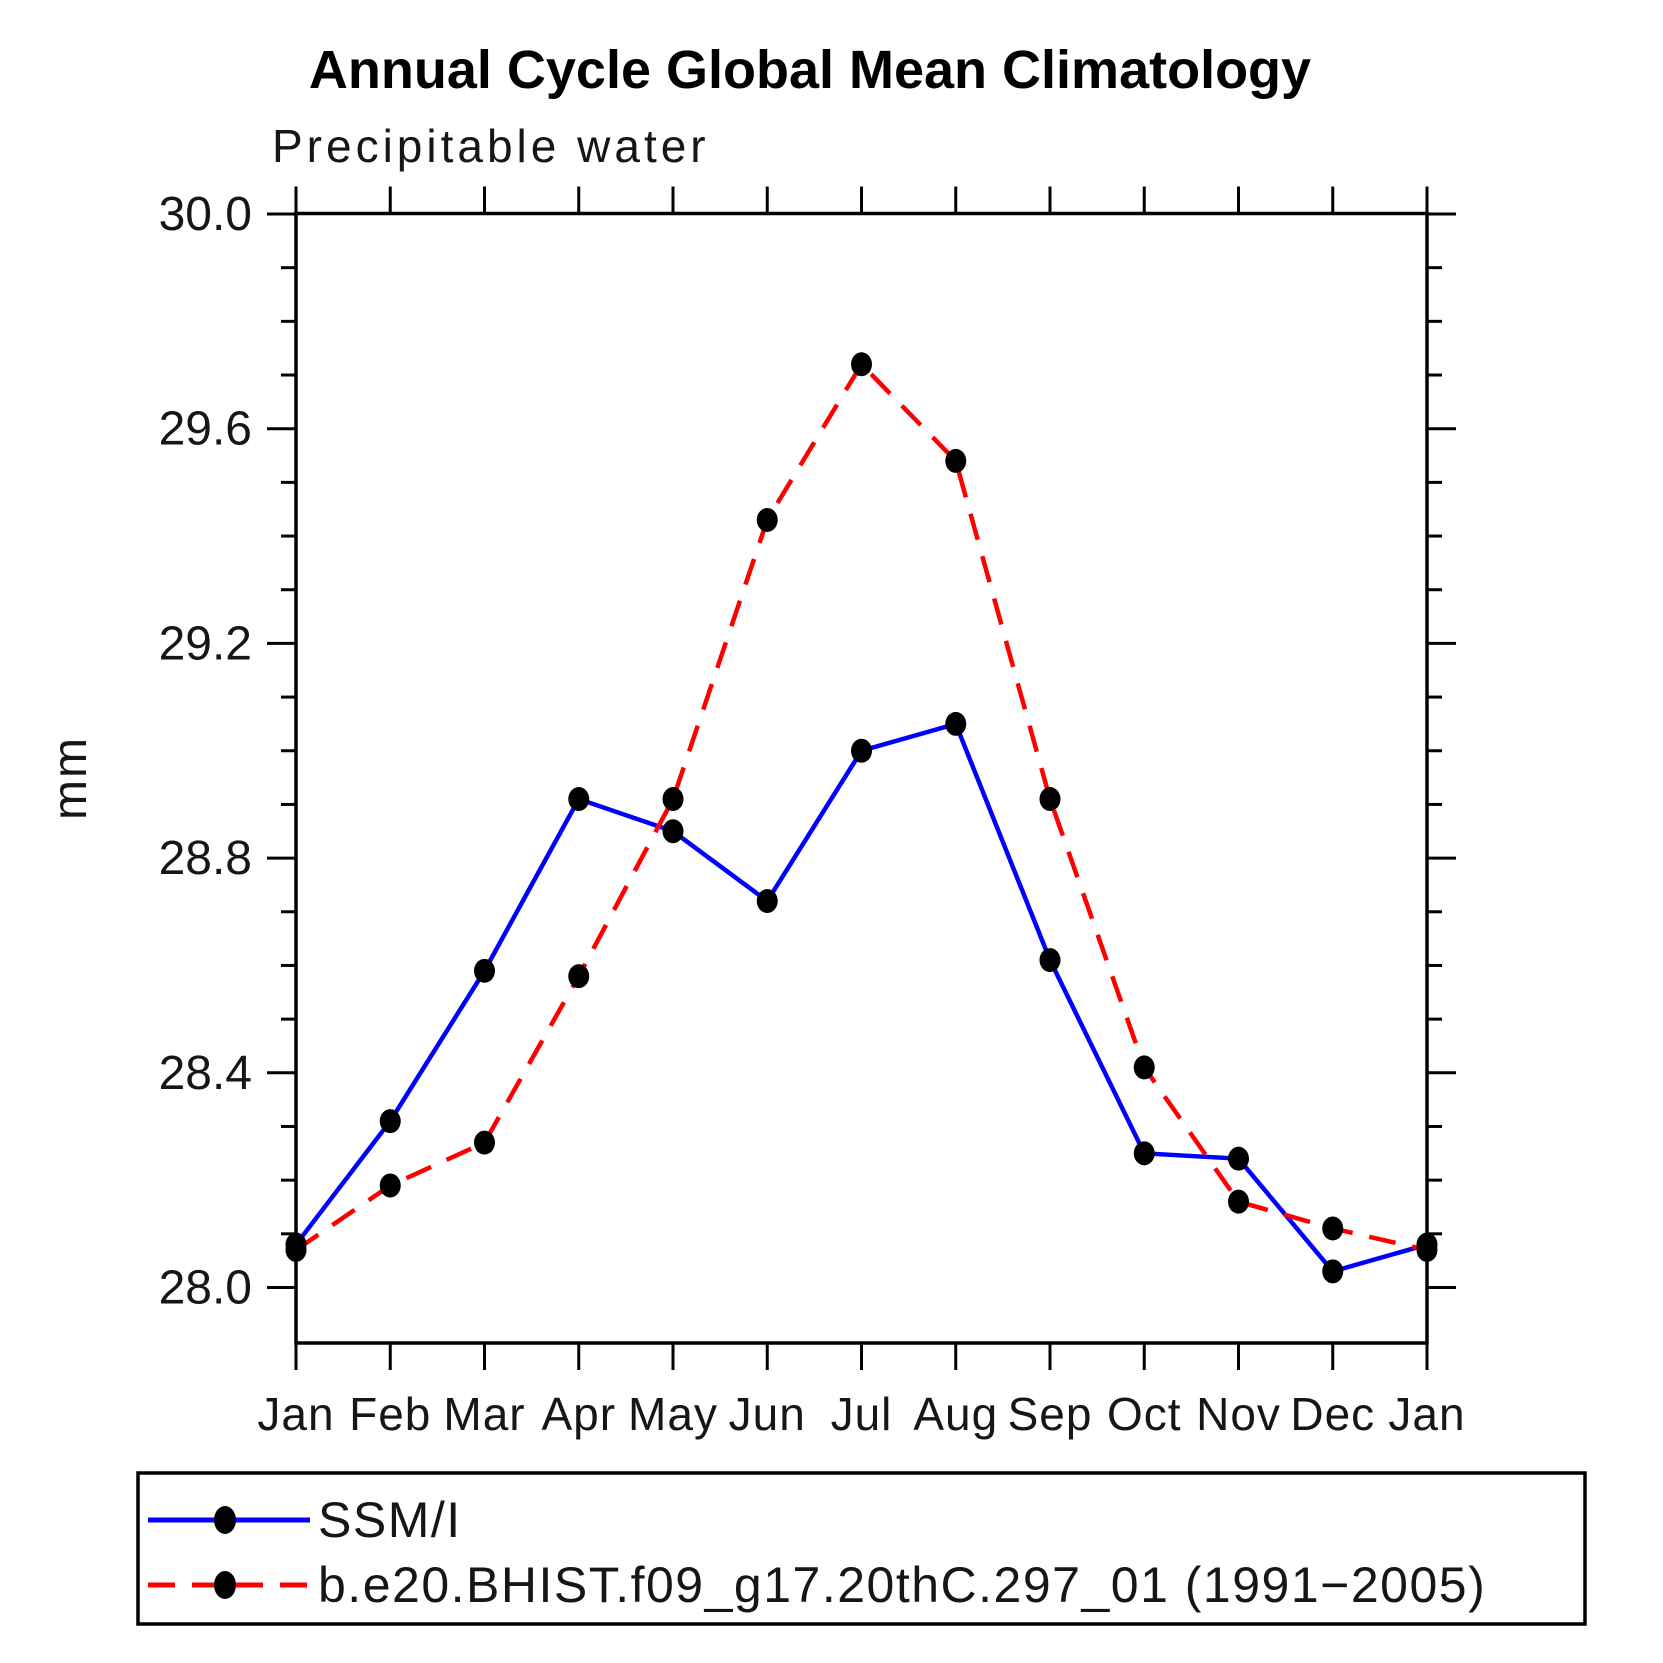  What do you see at coordinates (205, 429) in the screenshot?
I see `y-tick-label: 29.6` at bounding box center [205, 429].